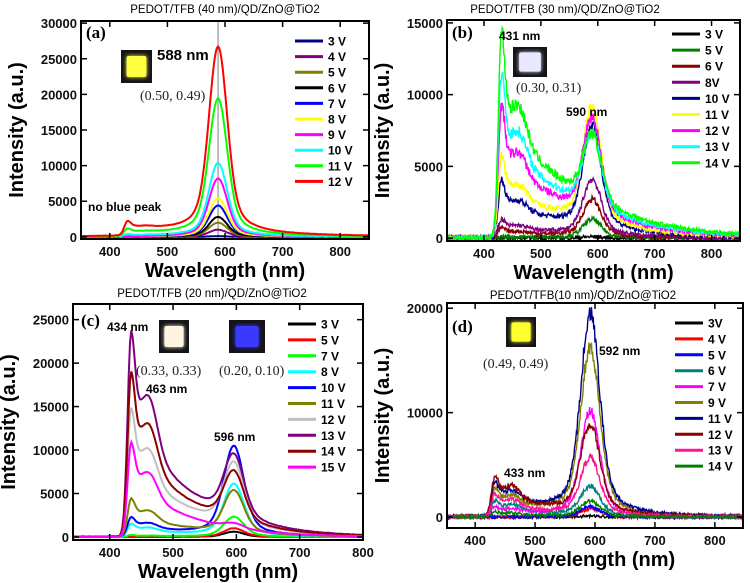 Image resolution: width=750 pixels, height=583 pixels. I want to click on peak-annotation: 596 nm, so click(234, 437).